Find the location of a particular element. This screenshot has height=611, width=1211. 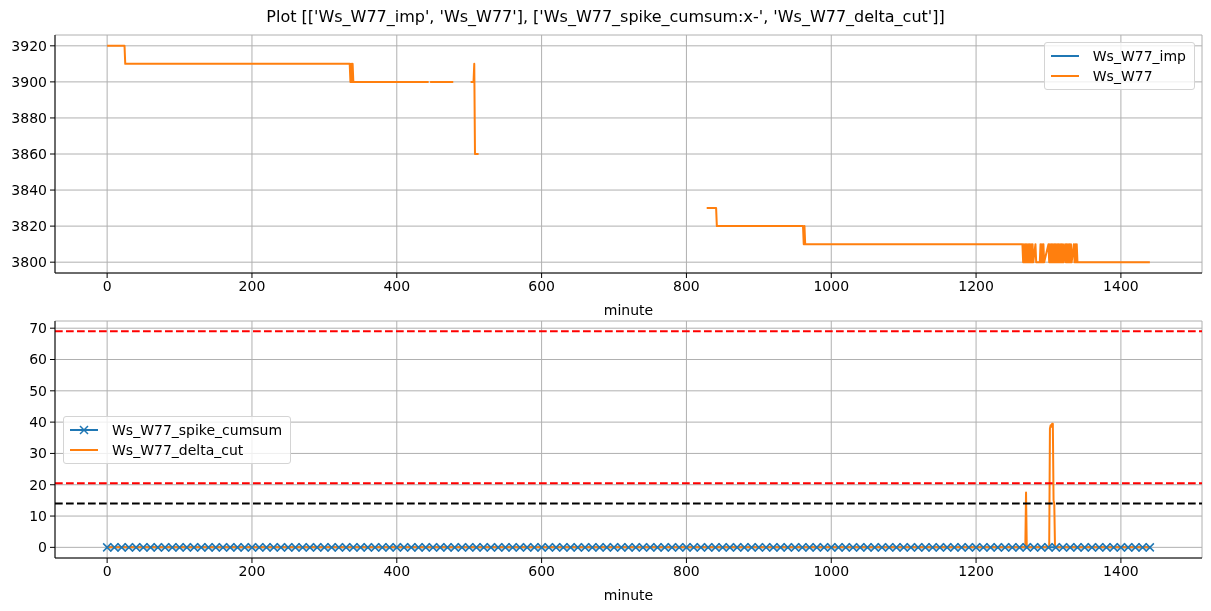

legend-label: Ws_W77 is located at coordinates (1122, 76).